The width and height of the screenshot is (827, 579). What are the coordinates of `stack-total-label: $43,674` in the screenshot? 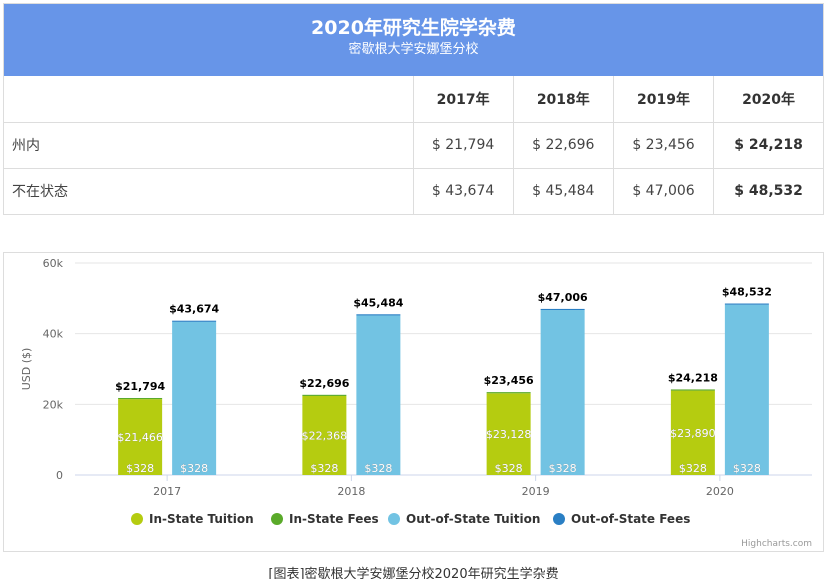 It's located at (194, 309).